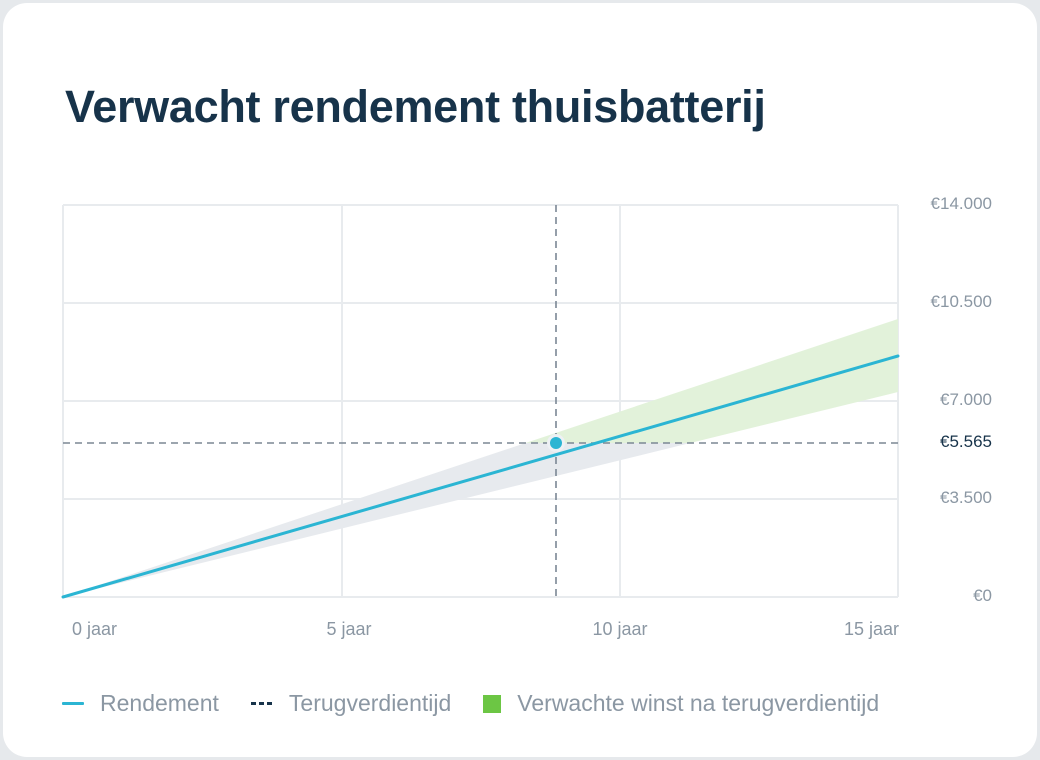 This screenshot has height=760, width=1040. Describe the element at coordinates (370, 703) in the screenshot. I see `legend-label: Terugverdientijd` at that location.